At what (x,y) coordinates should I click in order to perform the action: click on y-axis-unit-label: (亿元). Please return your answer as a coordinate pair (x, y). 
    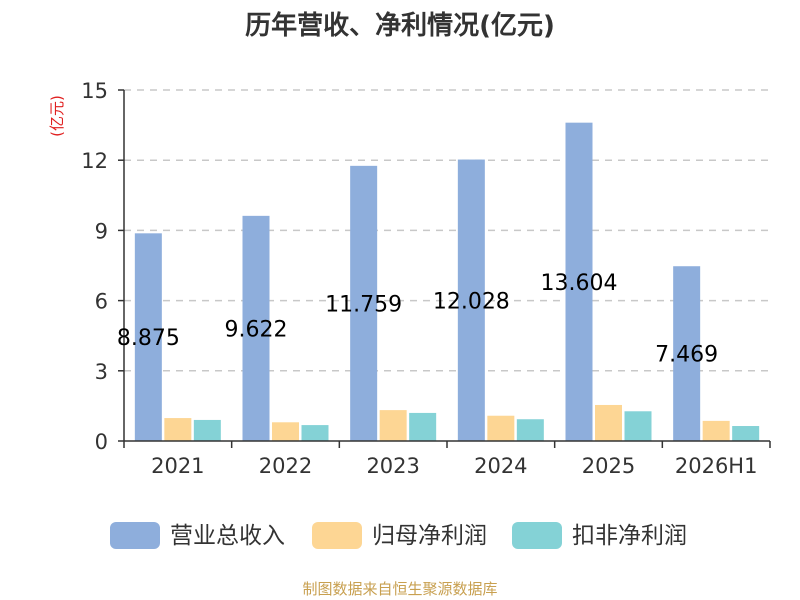
    Looking at the image, I should click on (57, 116).